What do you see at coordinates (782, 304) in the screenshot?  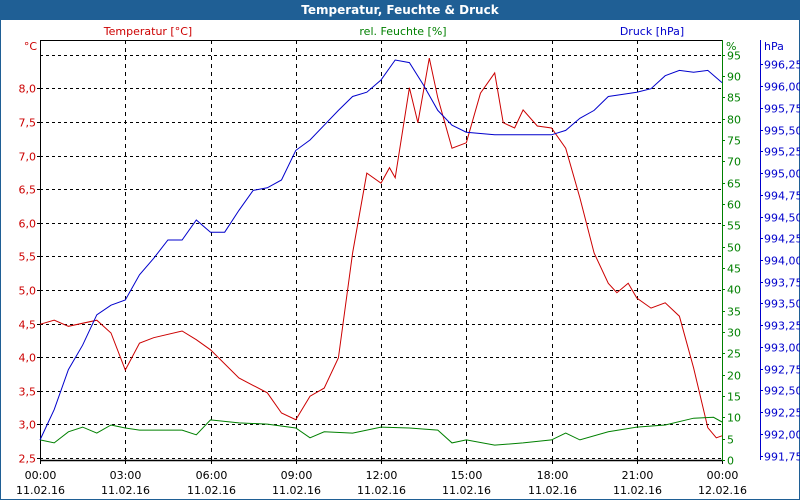 I see `pressure-tick-label: 993,50` at bounding box center [782, 304].